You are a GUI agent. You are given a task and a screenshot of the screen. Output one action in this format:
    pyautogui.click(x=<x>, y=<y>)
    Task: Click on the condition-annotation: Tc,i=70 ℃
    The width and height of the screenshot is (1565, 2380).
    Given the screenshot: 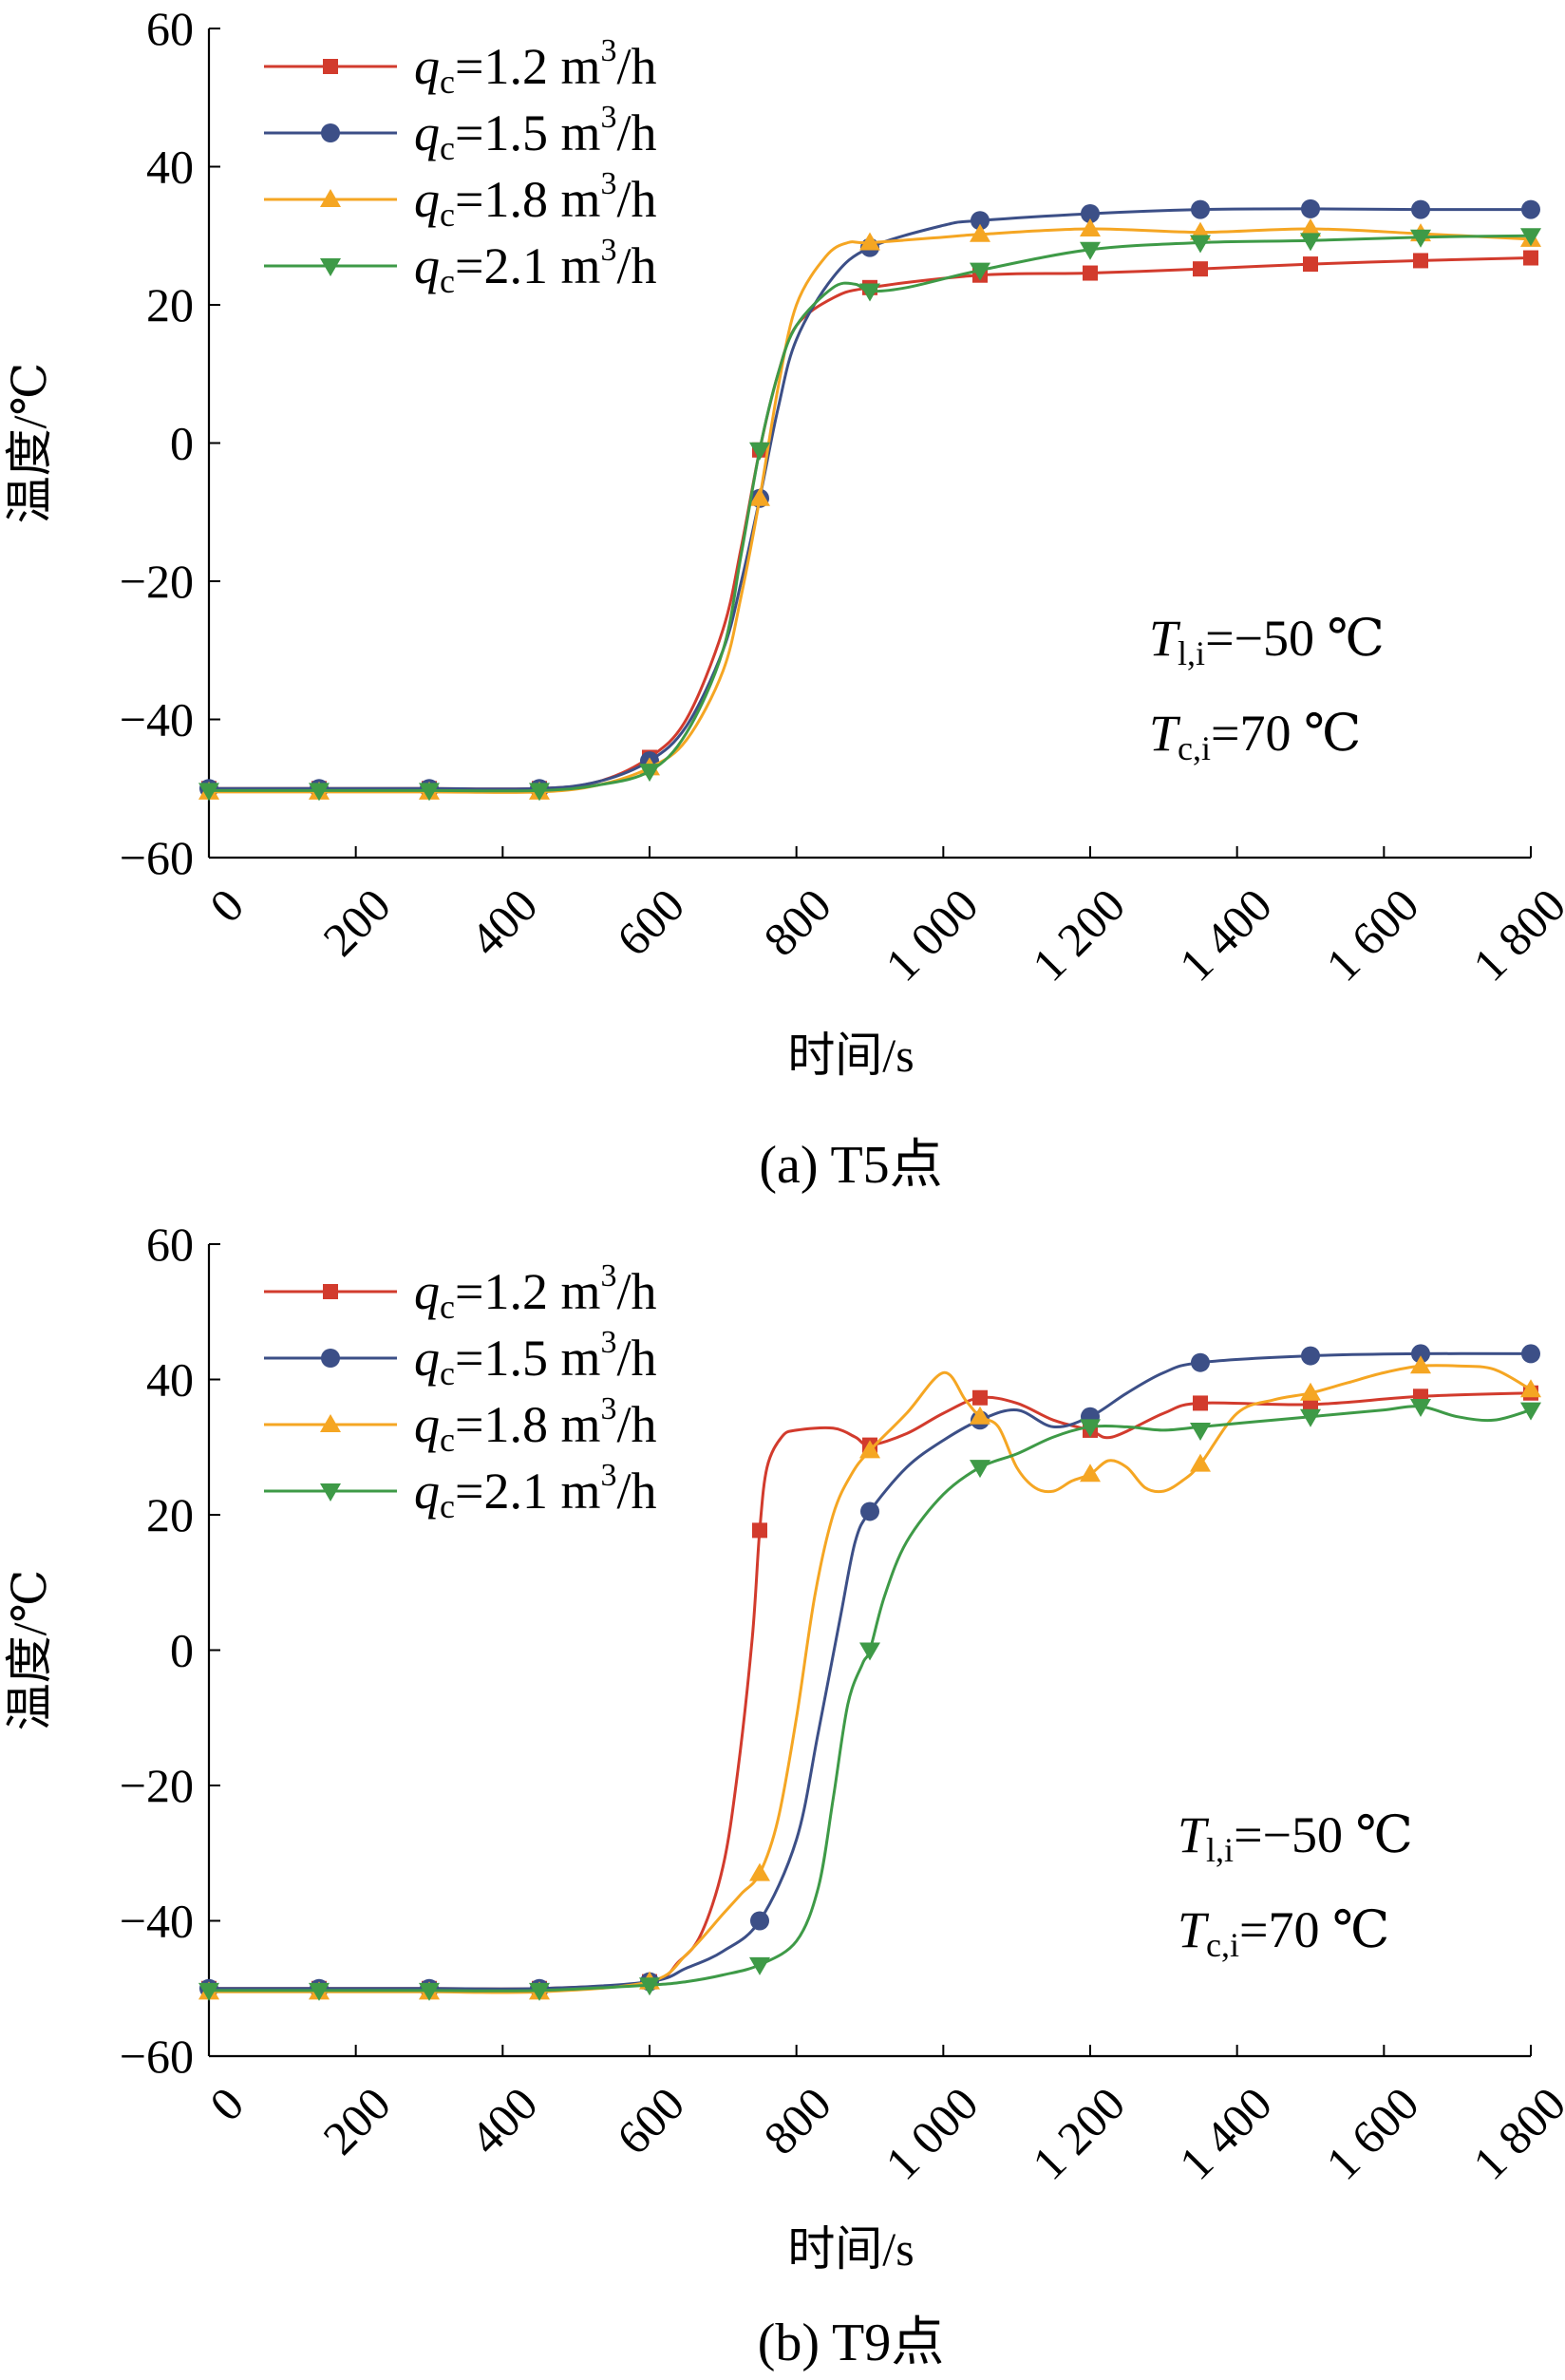 What is the action you would take?
    pyautogui.click(x=1255, y=736)
    